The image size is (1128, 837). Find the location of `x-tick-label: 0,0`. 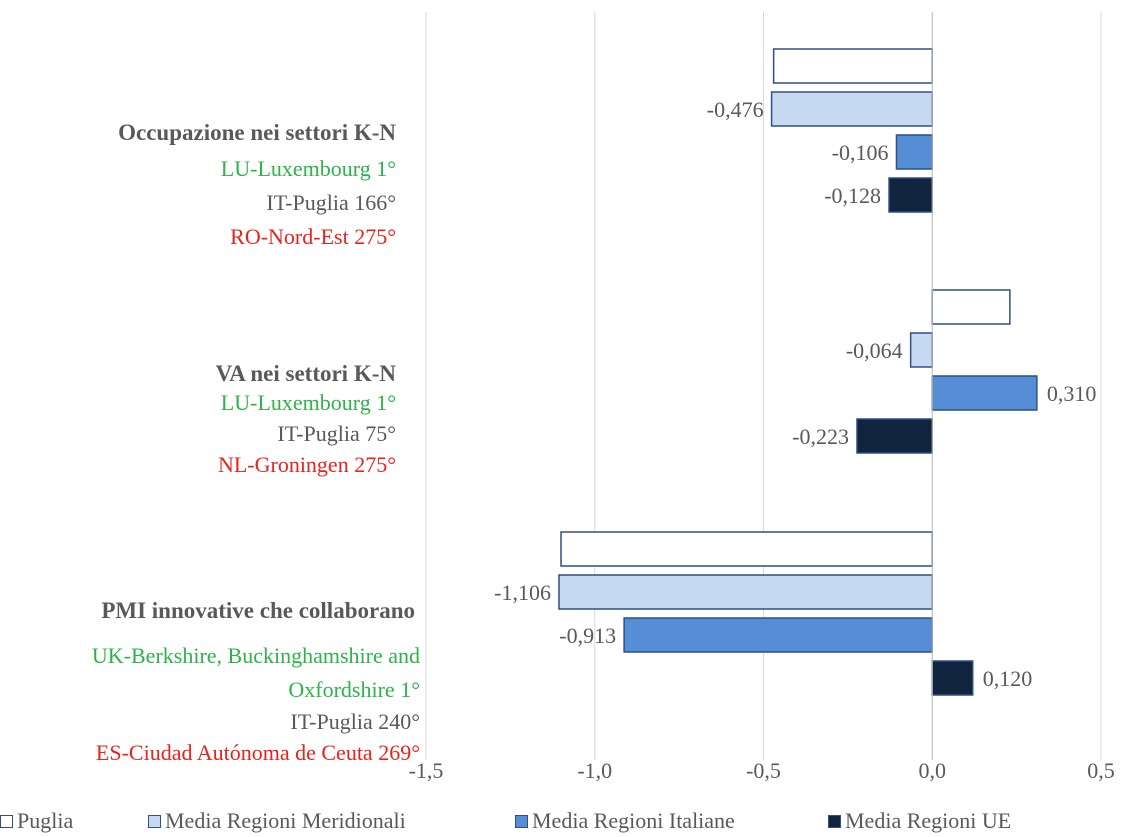

x-tick-label: 0,0 is located at coordinates (933, 770).